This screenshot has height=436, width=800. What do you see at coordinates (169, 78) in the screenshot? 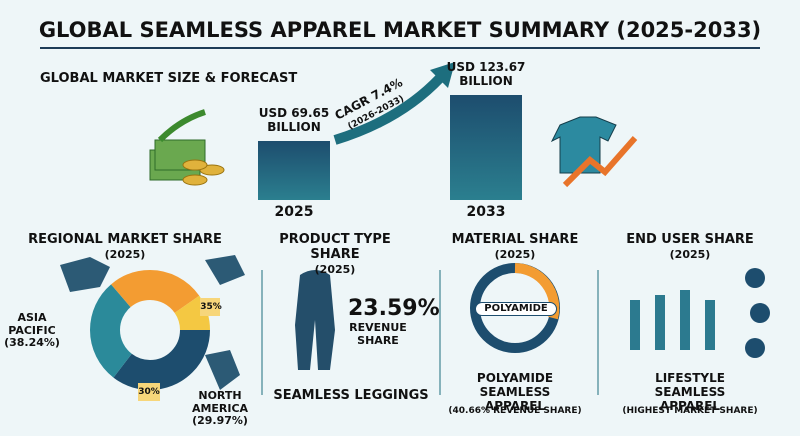
I see `chart-title: GLOBAL MARKET SIZE & FORECAST` at bounding box center [169, 78].